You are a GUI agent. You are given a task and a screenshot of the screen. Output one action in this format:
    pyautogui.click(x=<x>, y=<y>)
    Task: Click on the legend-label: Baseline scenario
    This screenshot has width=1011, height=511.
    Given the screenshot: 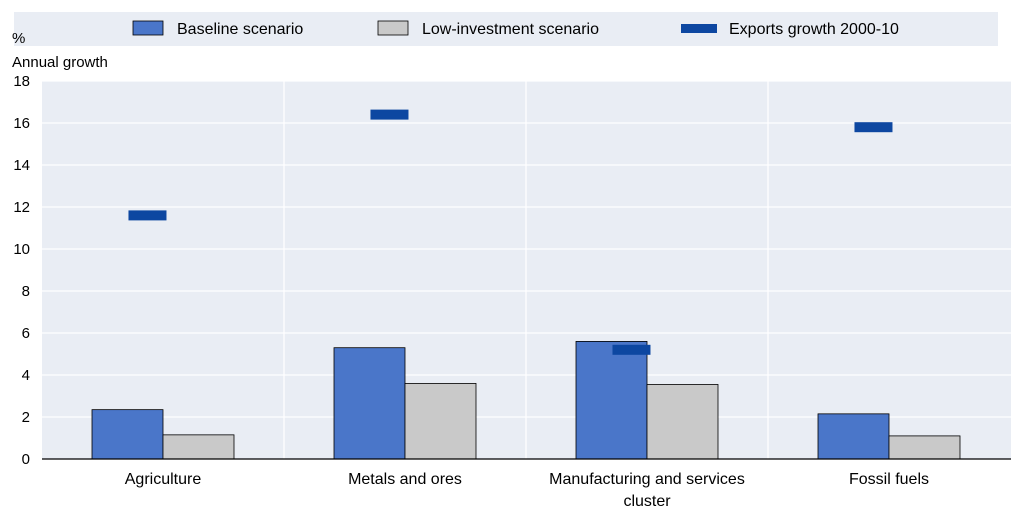 What is the action you would take?
    pyautogui.click(x=240, y=29)
    